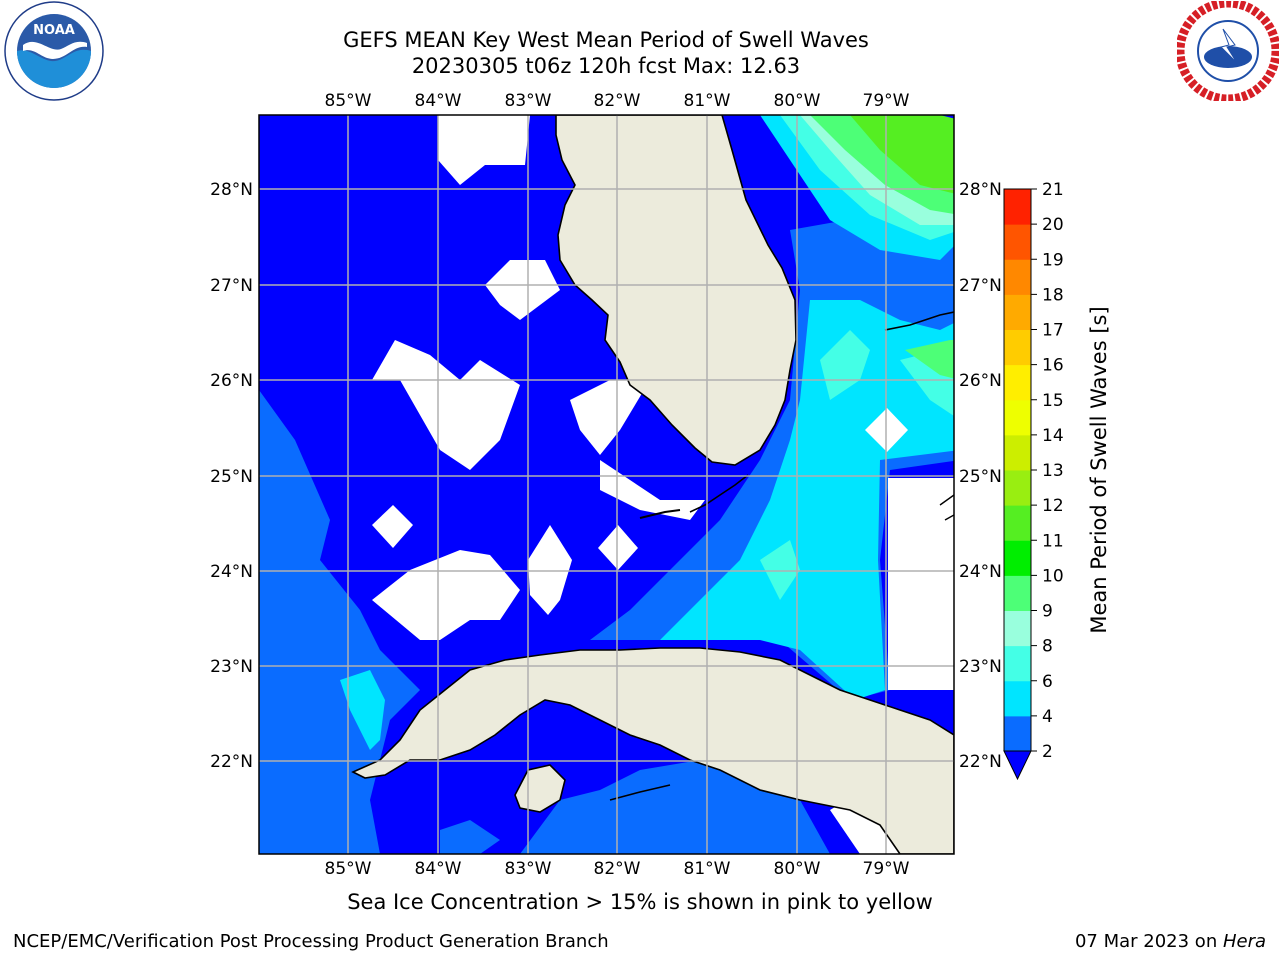  Describe the element at coordinates (1053, 225) in the screenshot. I see `colorbar-tick-label: 20` at that location.